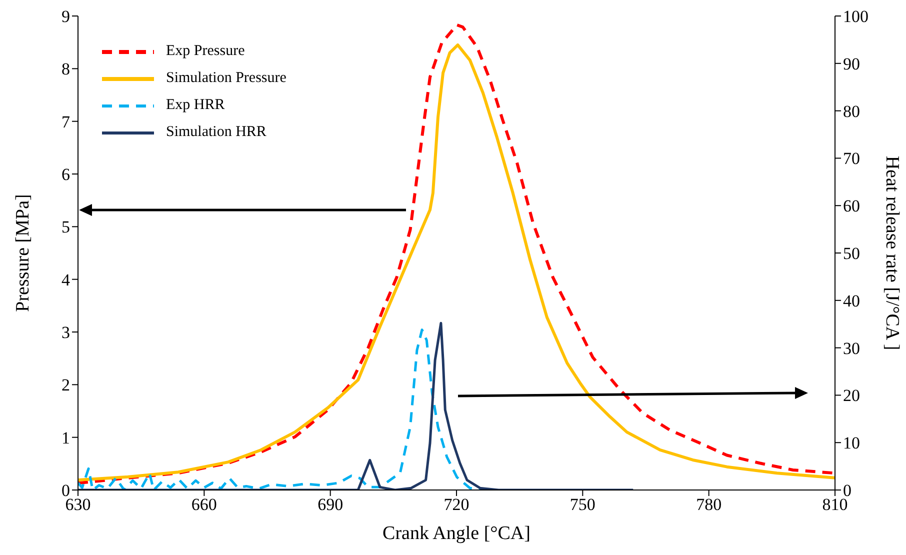 The image size is (906, 555). I want to click on y2-tick-label: 80, so click(851, 111).